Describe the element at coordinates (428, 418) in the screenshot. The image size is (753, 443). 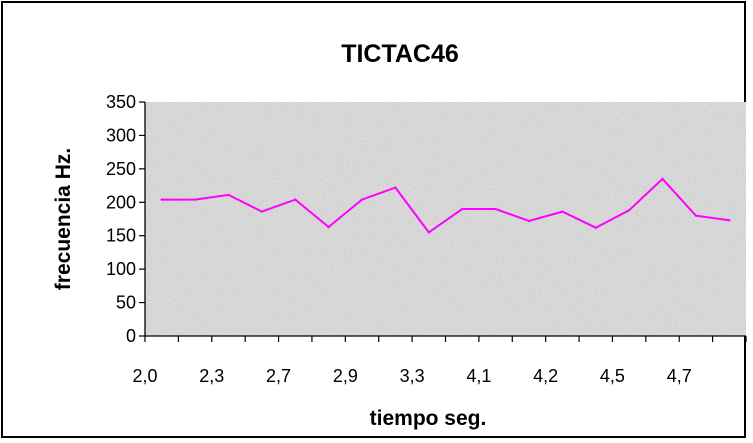
I see `x-axis-label: tiempo seg.` at that location.